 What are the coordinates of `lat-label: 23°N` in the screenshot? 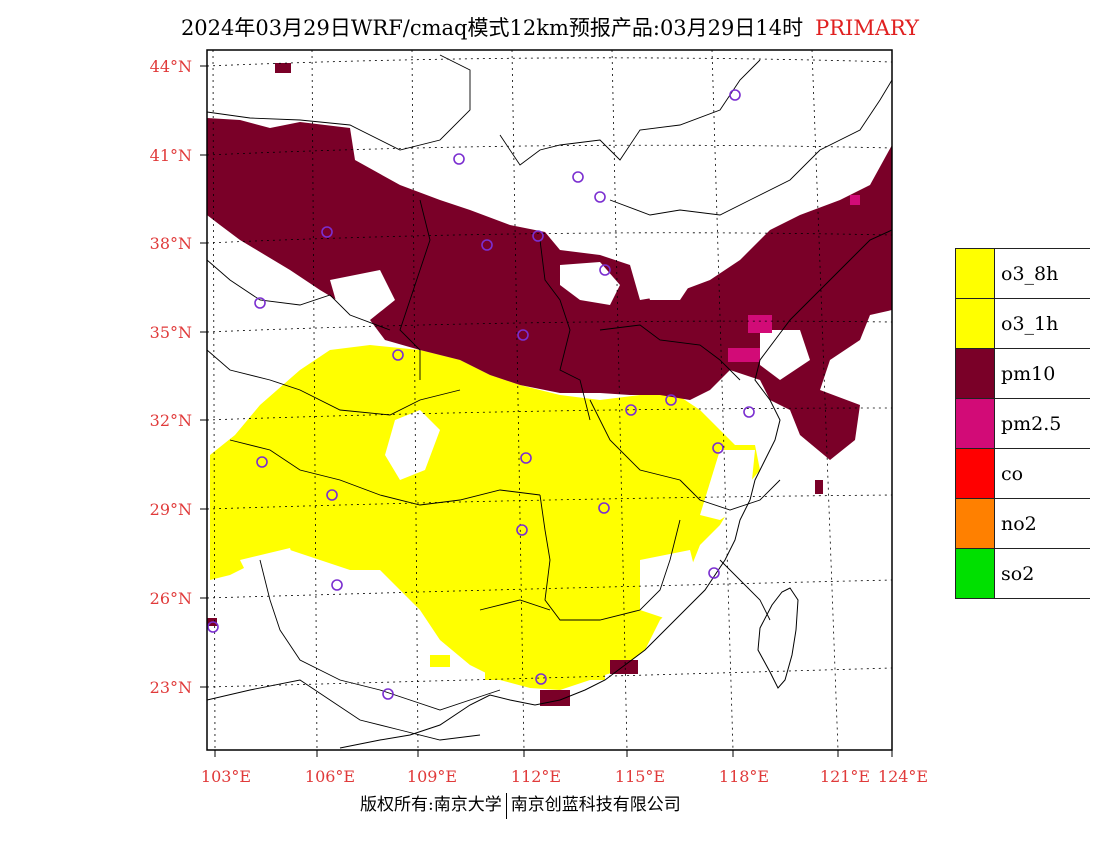 It's located at (171, 687).